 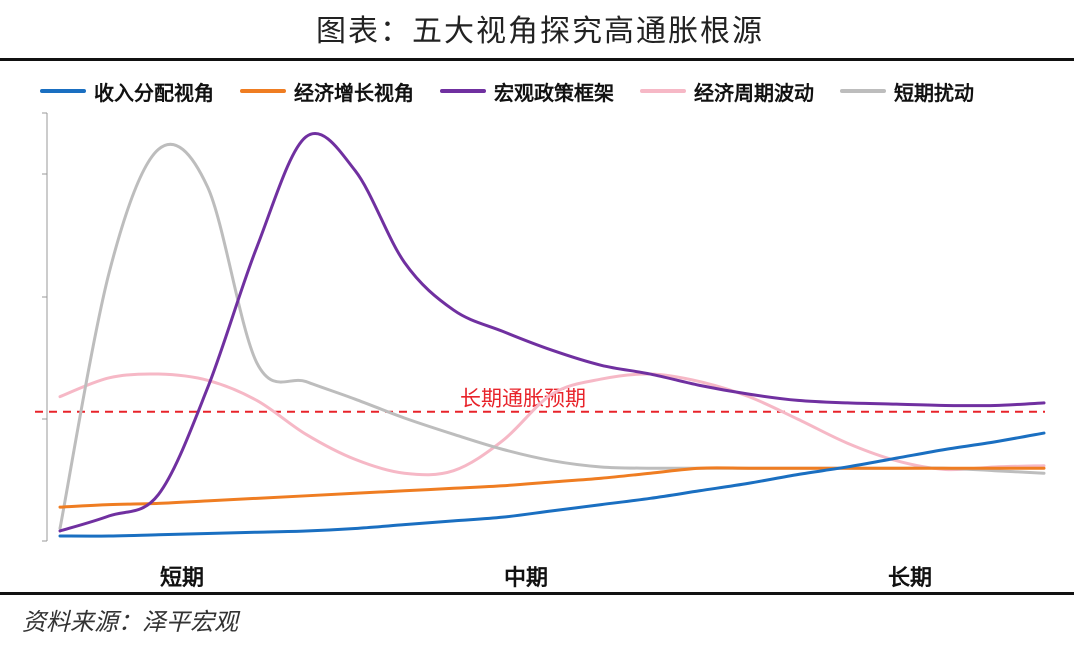 I want to click on legend-label: 经济周期波动, so click(x=754, y=92).